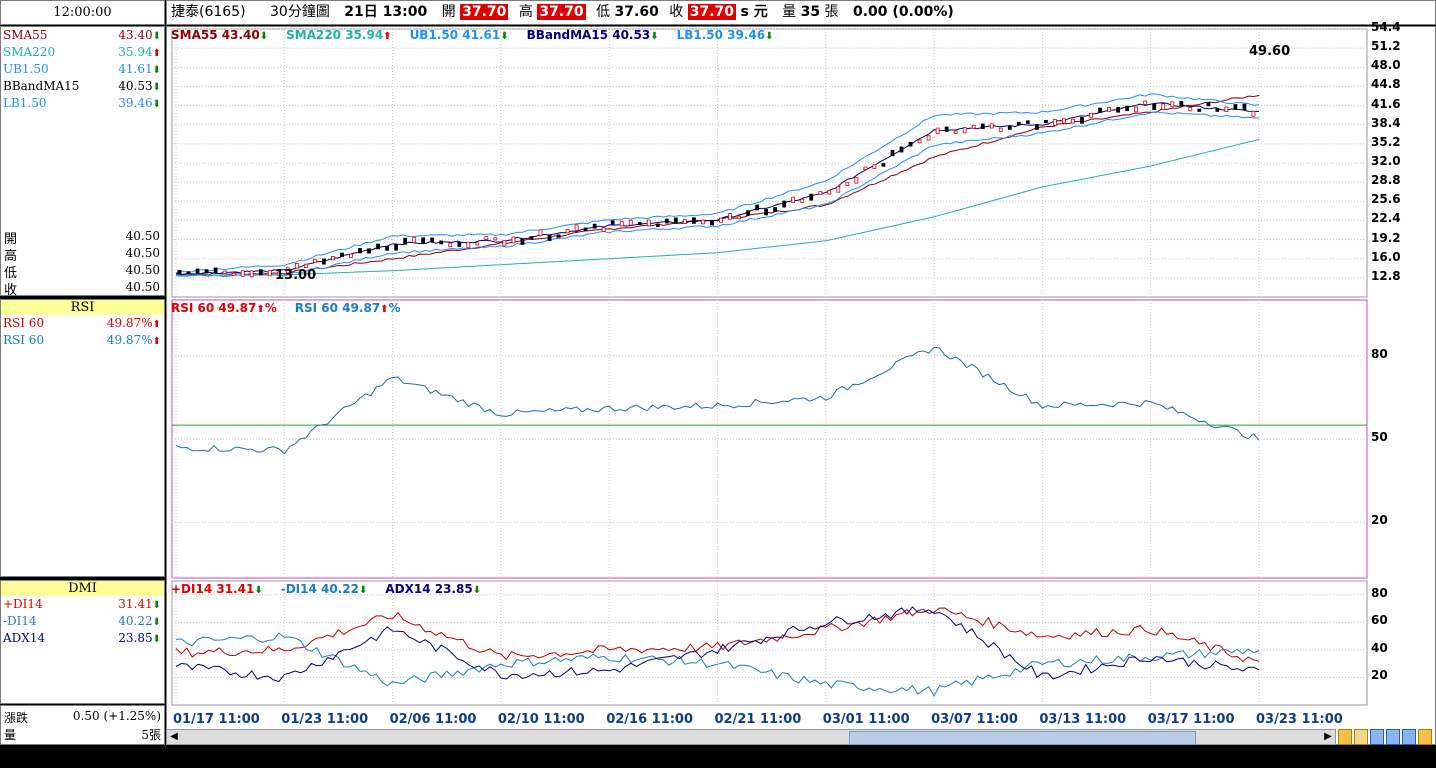  I want to click on crosshair-icon, so click(1377, 737).